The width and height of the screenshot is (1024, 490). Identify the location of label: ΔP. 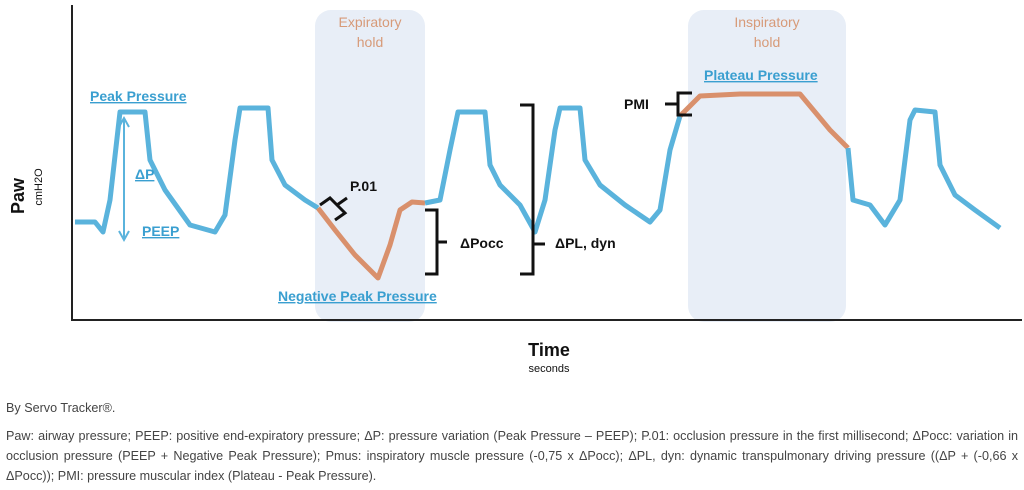
(144, 174).